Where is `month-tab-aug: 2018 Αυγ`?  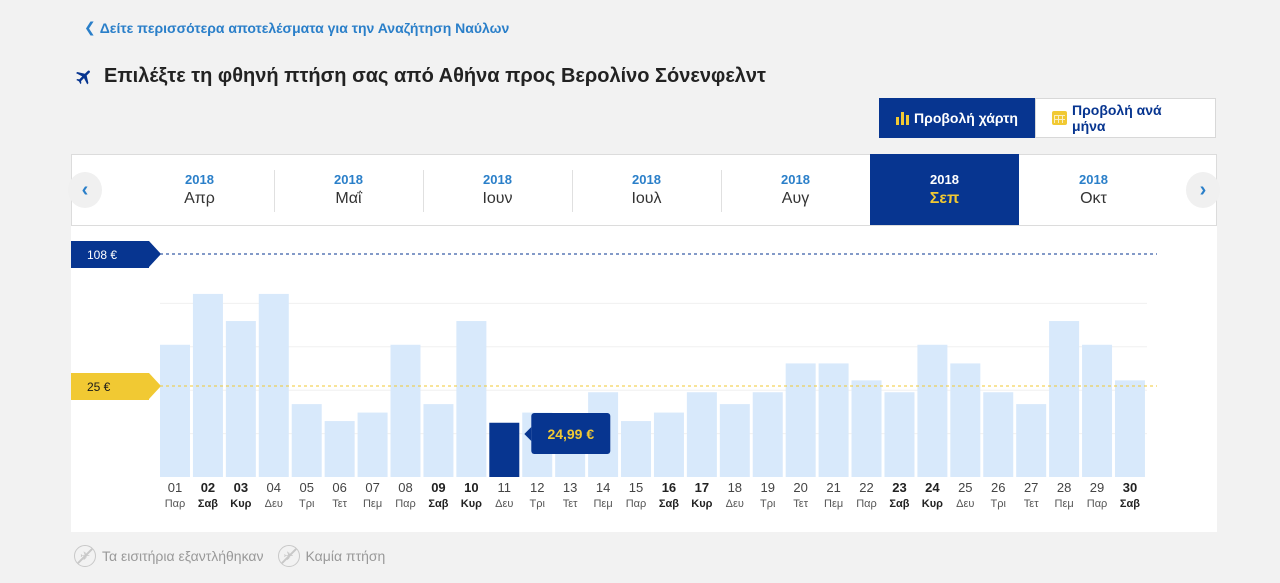 month-tab-aug: 2018 Αυγ is located at coordinates (795, 190).